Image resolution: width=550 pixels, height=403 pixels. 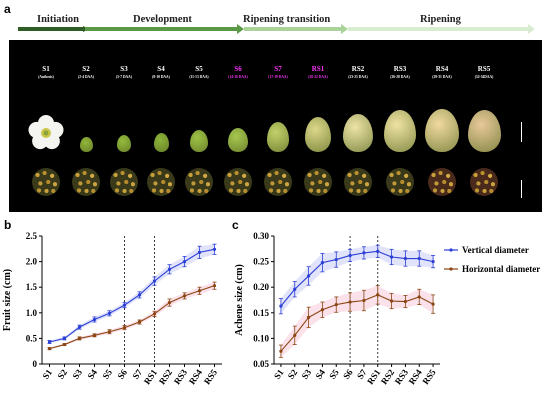 I want to click on x-tick-label: S5, so click(x=334, y=374).